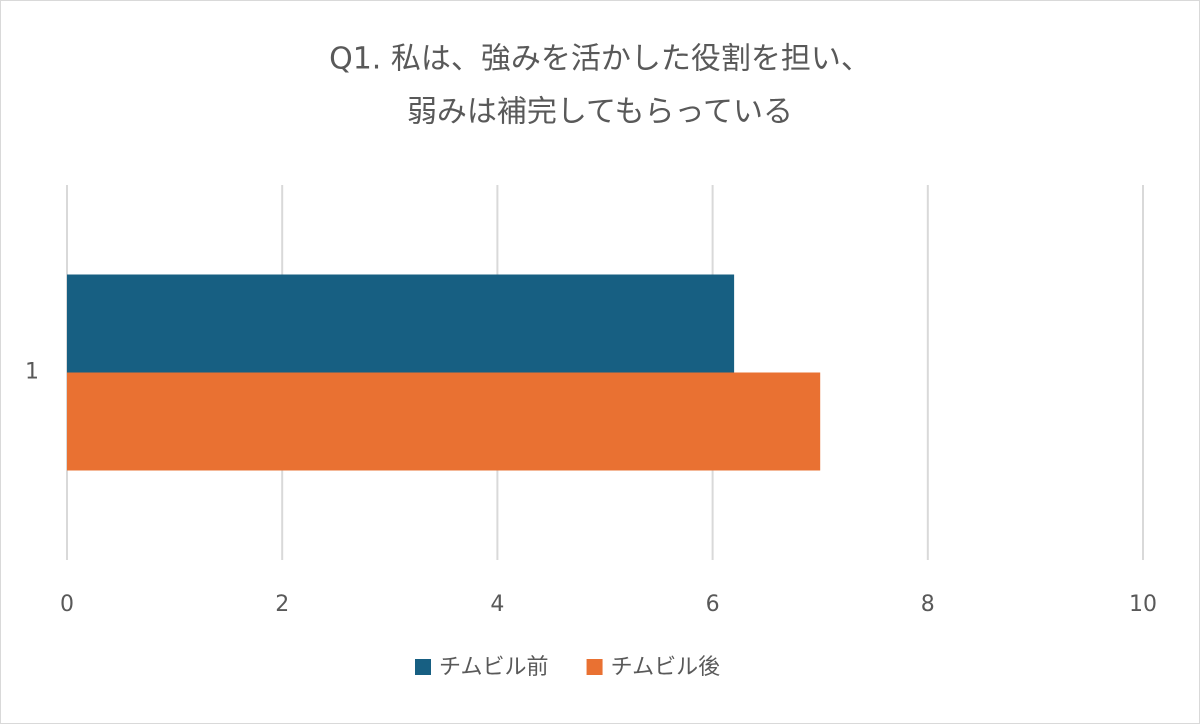  Describe the element at coordinates (32, 372) in the screenshot. I see `y-tick-label: 1` at that location.